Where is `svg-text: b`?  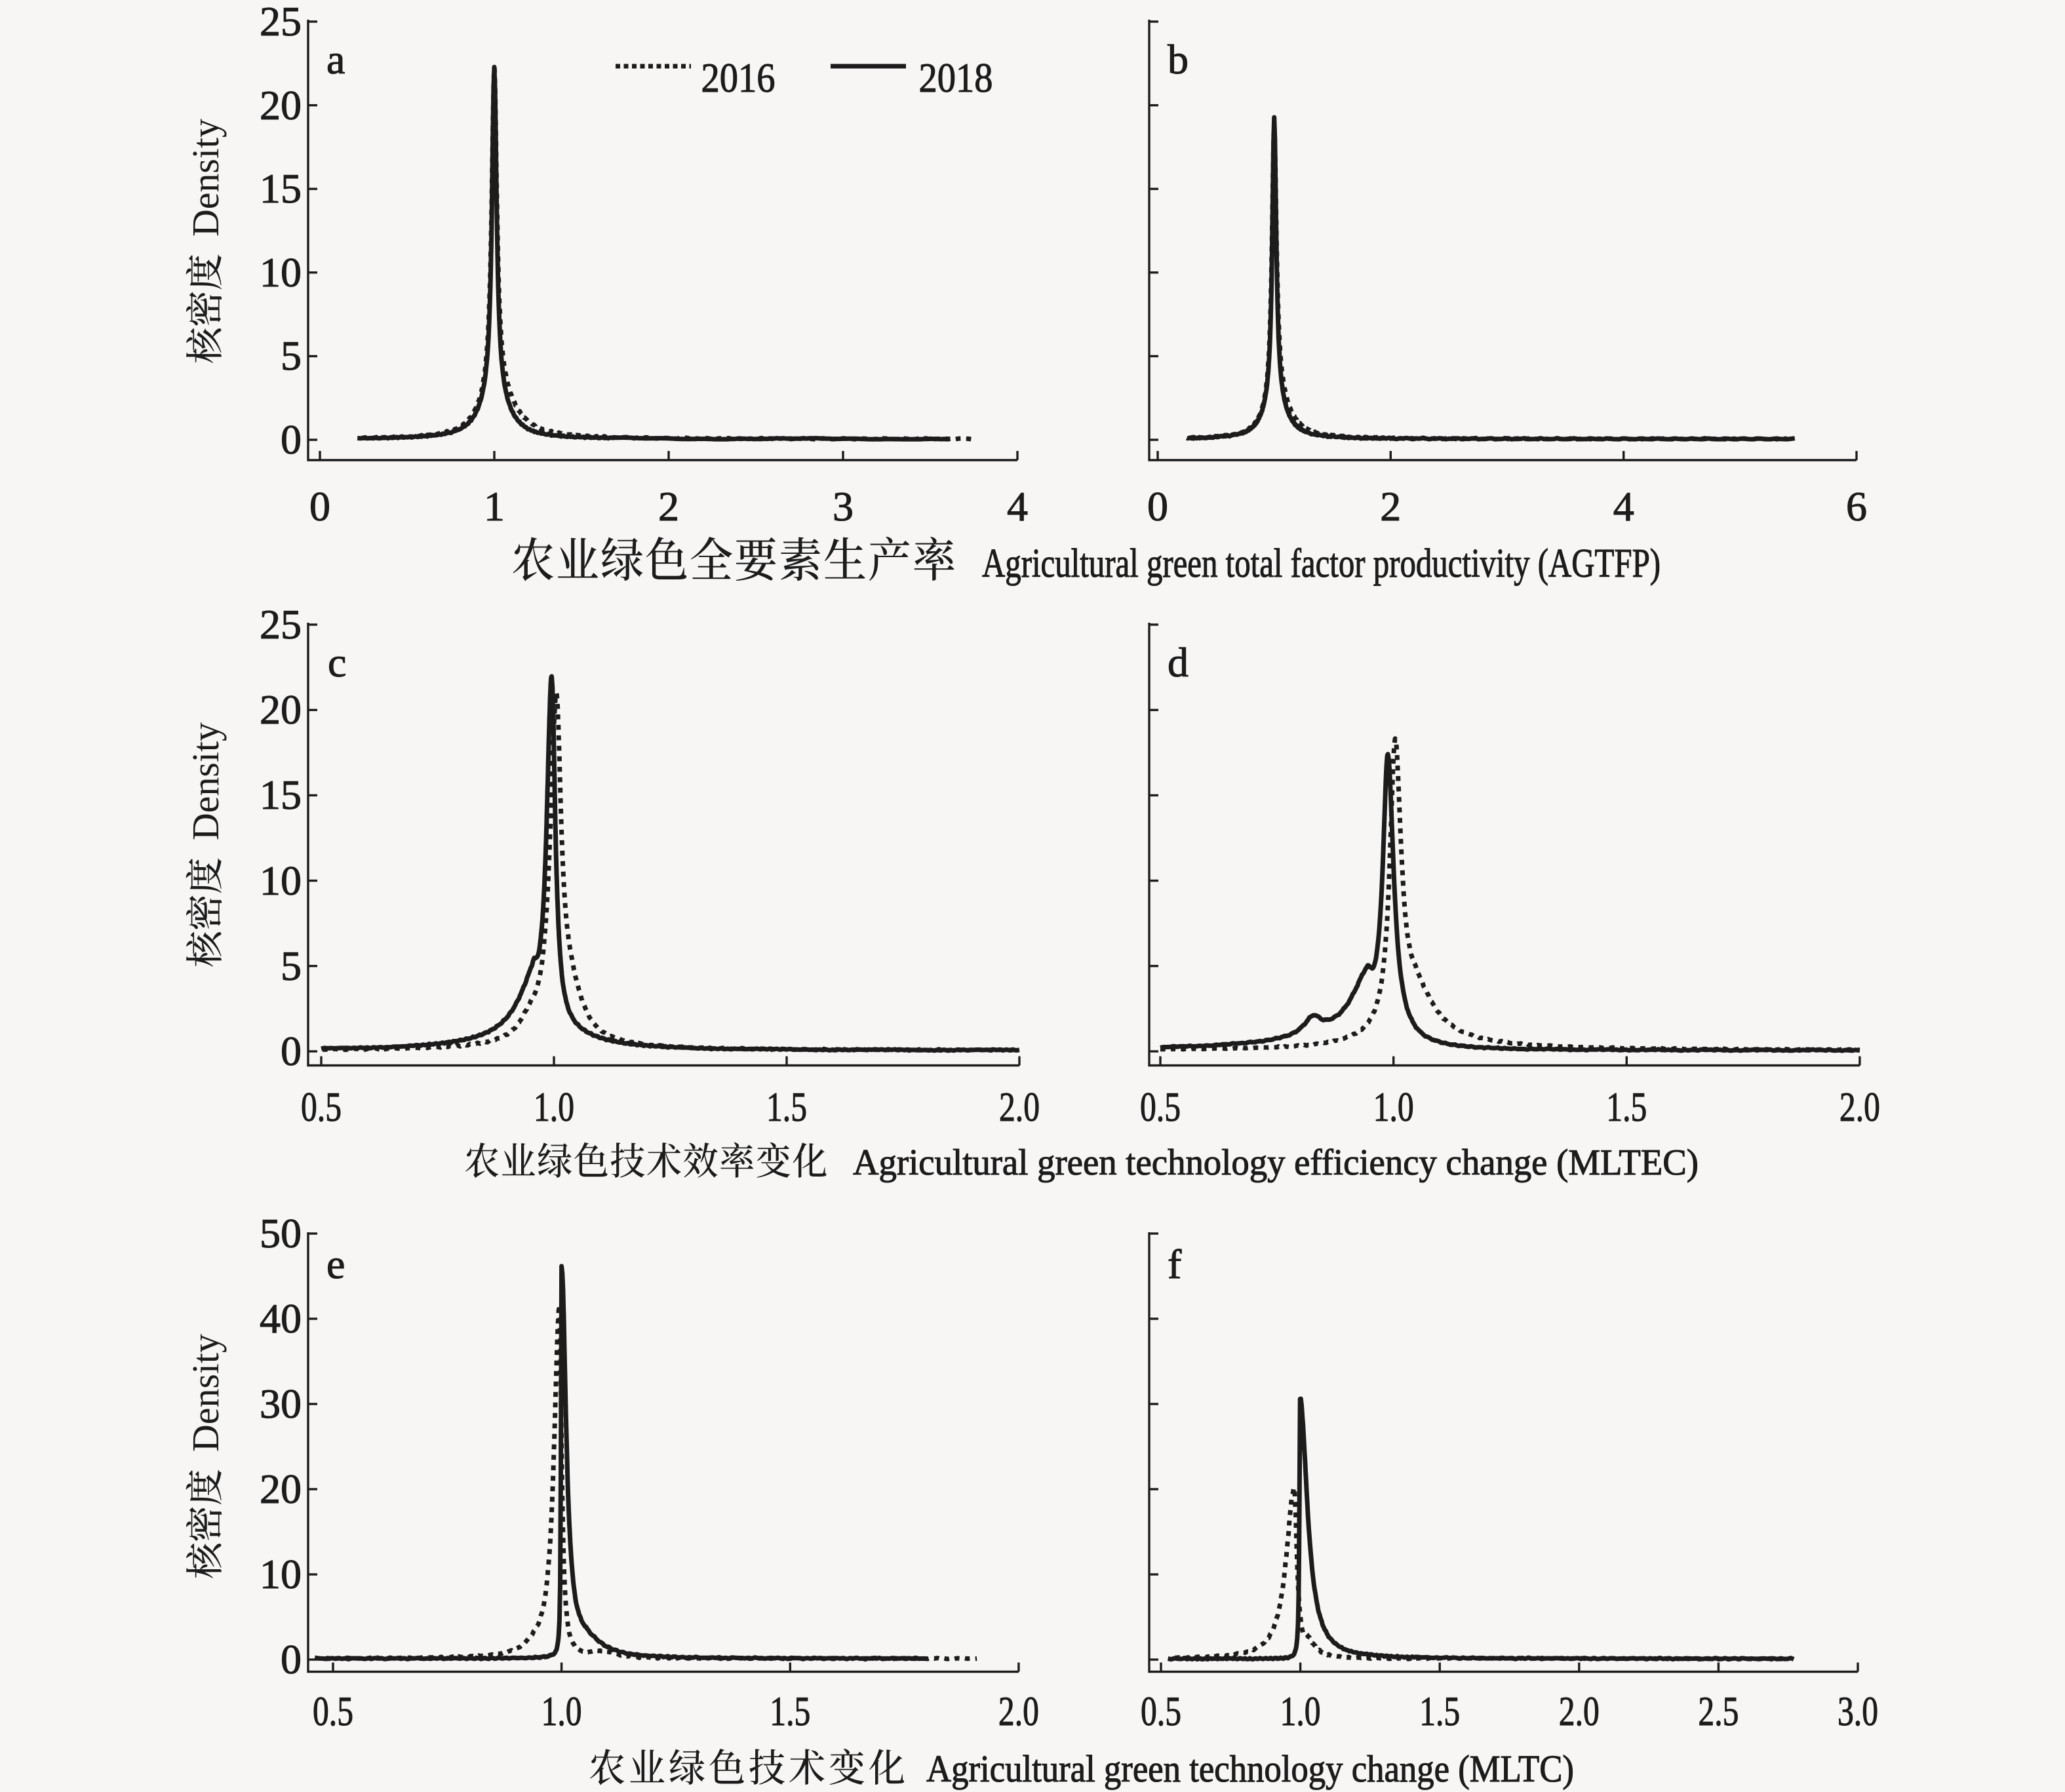 svg-text: b is located at coordinates (1178, 59).